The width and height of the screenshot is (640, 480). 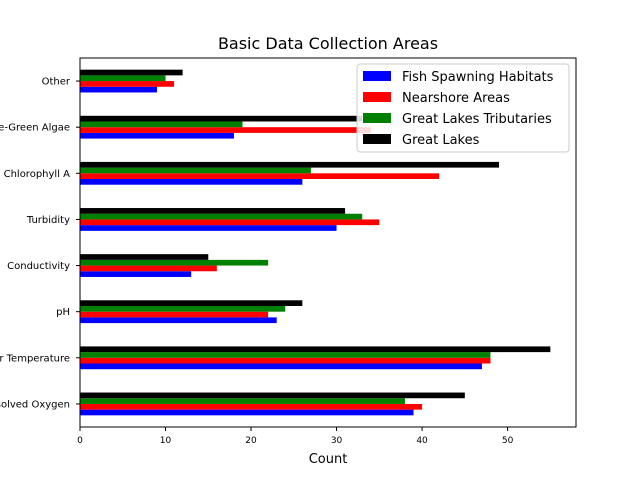 What do you see at coordinates (477, 119) in the screenshot?
I see `legend-label: Great Lakes Tributaries` at bounding box center [477, 119].